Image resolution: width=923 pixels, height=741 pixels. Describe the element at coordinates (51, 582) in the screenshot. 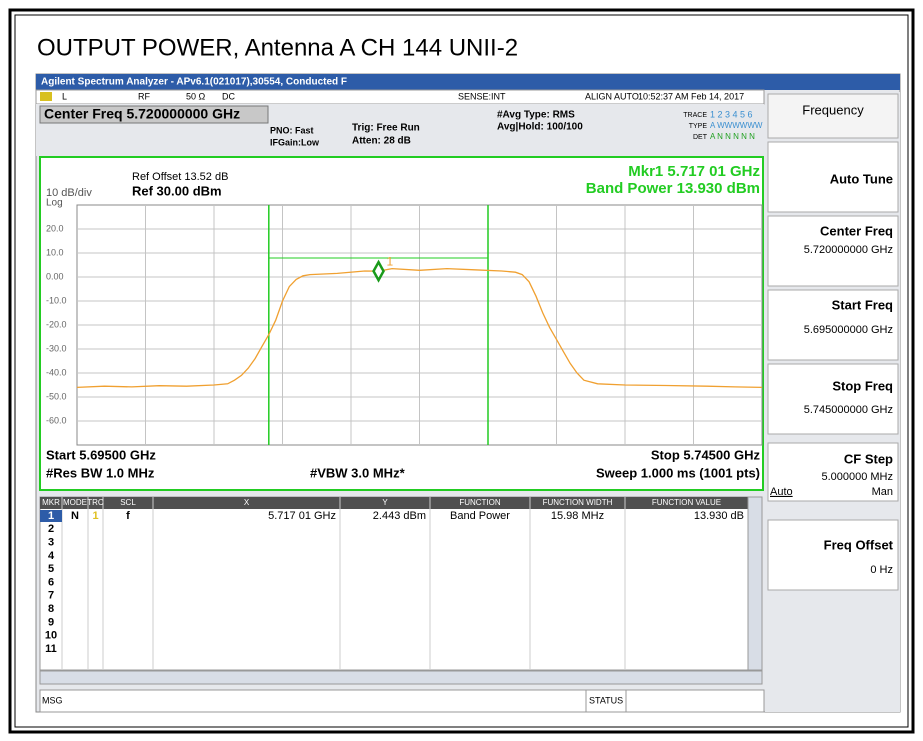

I see `table-cell: 6` at that location.